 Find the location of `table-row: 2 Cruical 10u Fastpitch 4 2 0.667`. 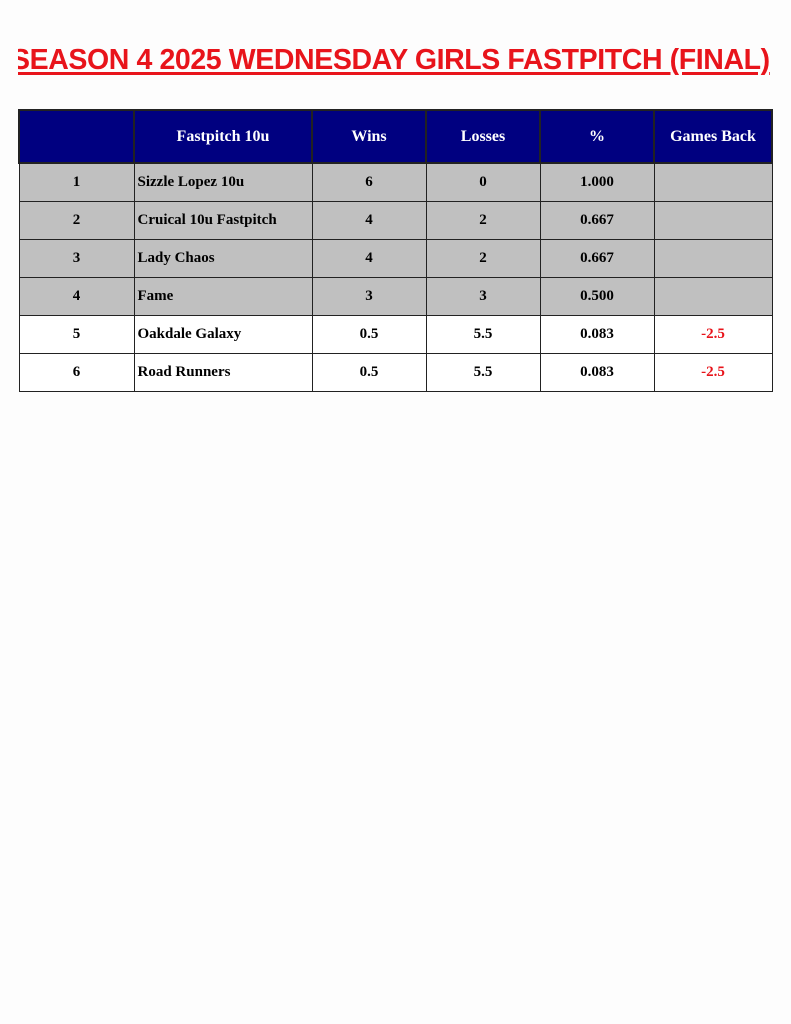

table-row: 2 Cruical 10u Fastpitch 4 2 0.667 is located at coordinates (395, 220).